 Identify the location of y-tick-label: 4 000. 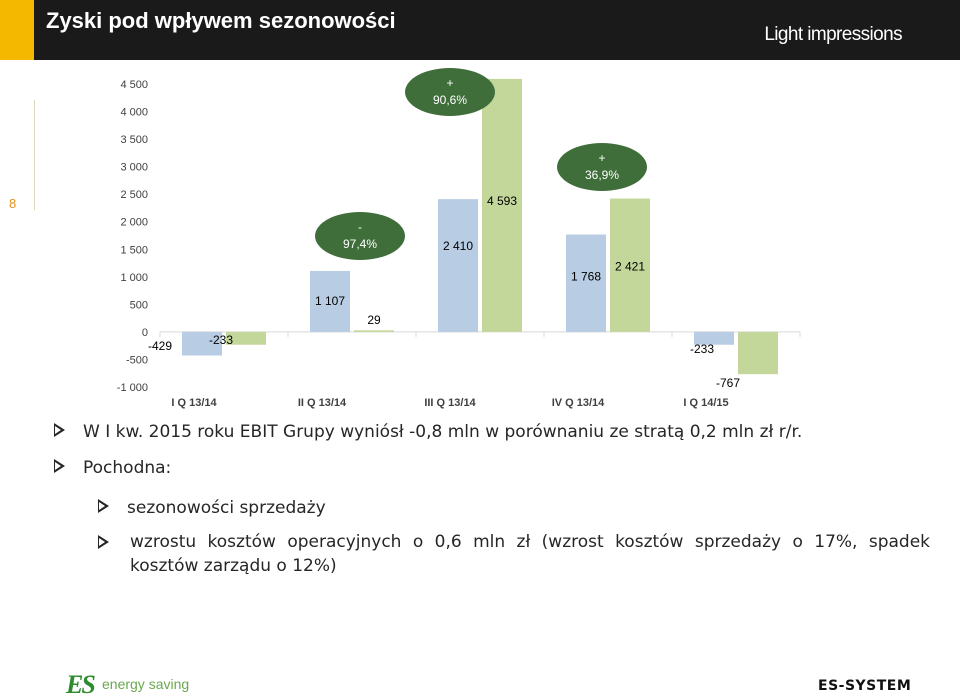
(134, 113).